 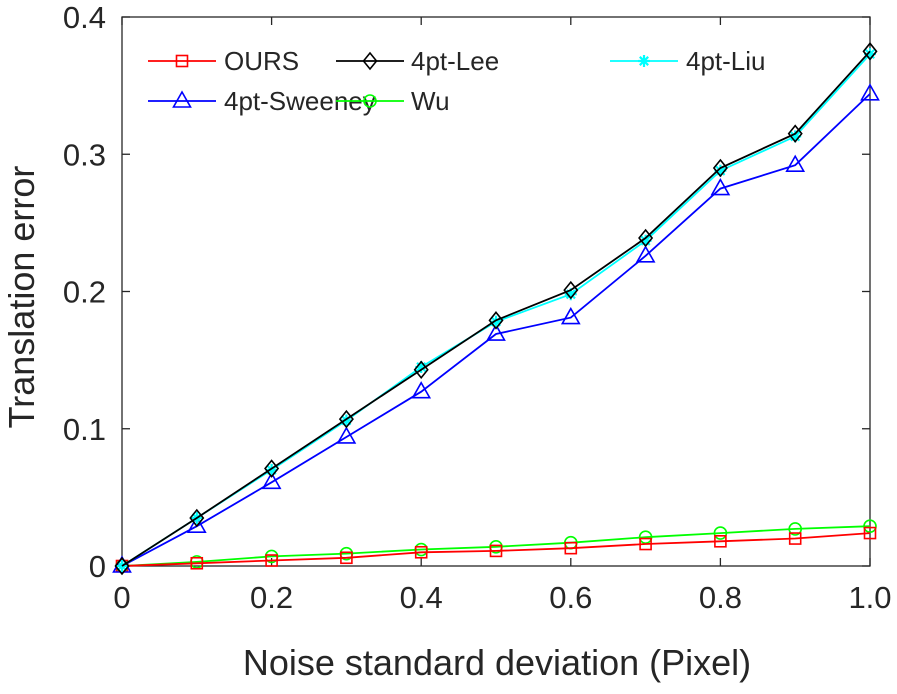 I want to click on series-line-wu, so click(x=496, y=546).